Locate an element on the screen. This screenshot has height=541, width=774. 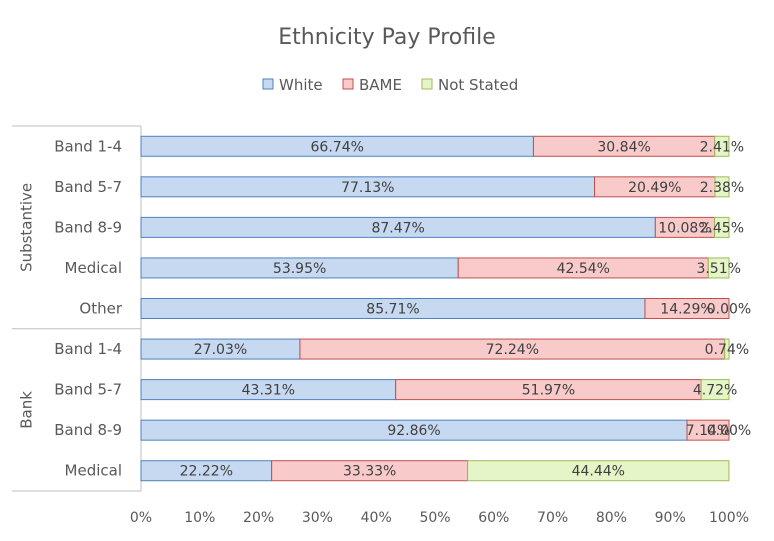
category-label-substantive-band-5-7: Band 5-7 is located at coordinates (88, 187).